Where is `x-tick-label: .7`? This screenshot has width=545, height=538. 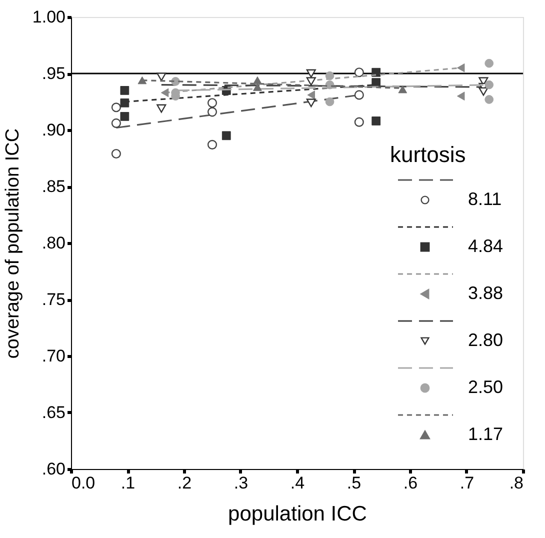 x-tick-label: .7 is located at coordinates (467, 483).